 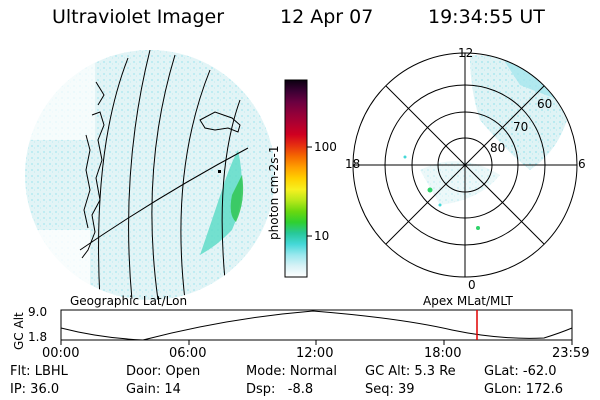 What do you see at coordinates (129, 301) in the screenshot?
I see `left-panel-label: Geographic Lat/Lon` at bounding box center [129, 301].